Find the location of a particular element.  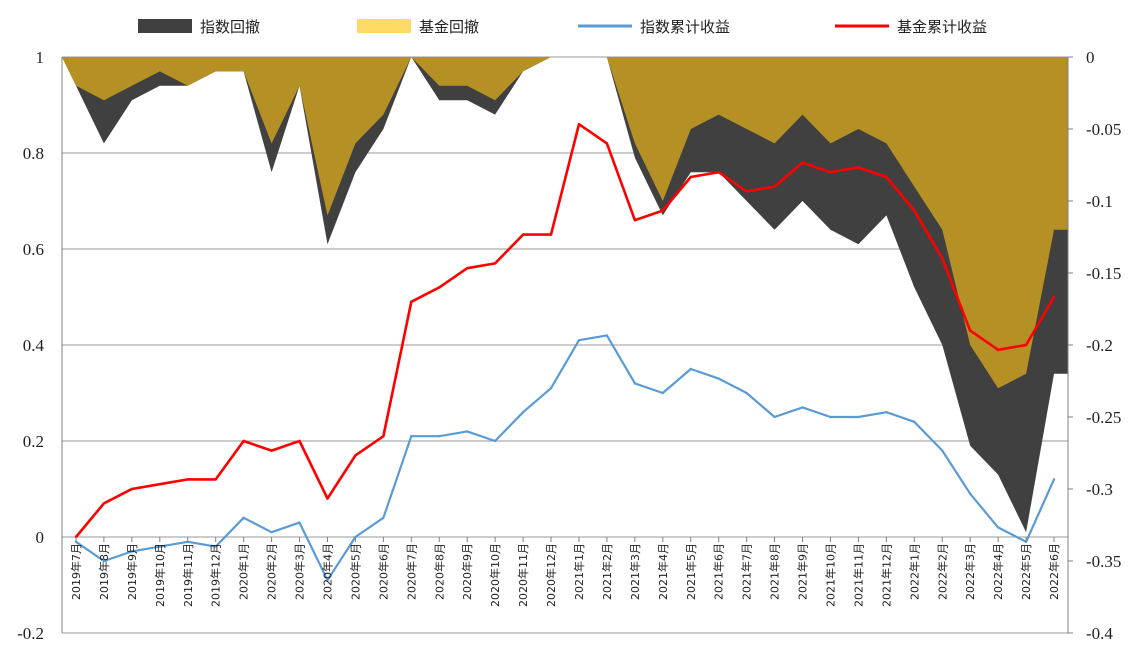

x-tick-label: 2020年12月 is located at coordinates (551, 575).